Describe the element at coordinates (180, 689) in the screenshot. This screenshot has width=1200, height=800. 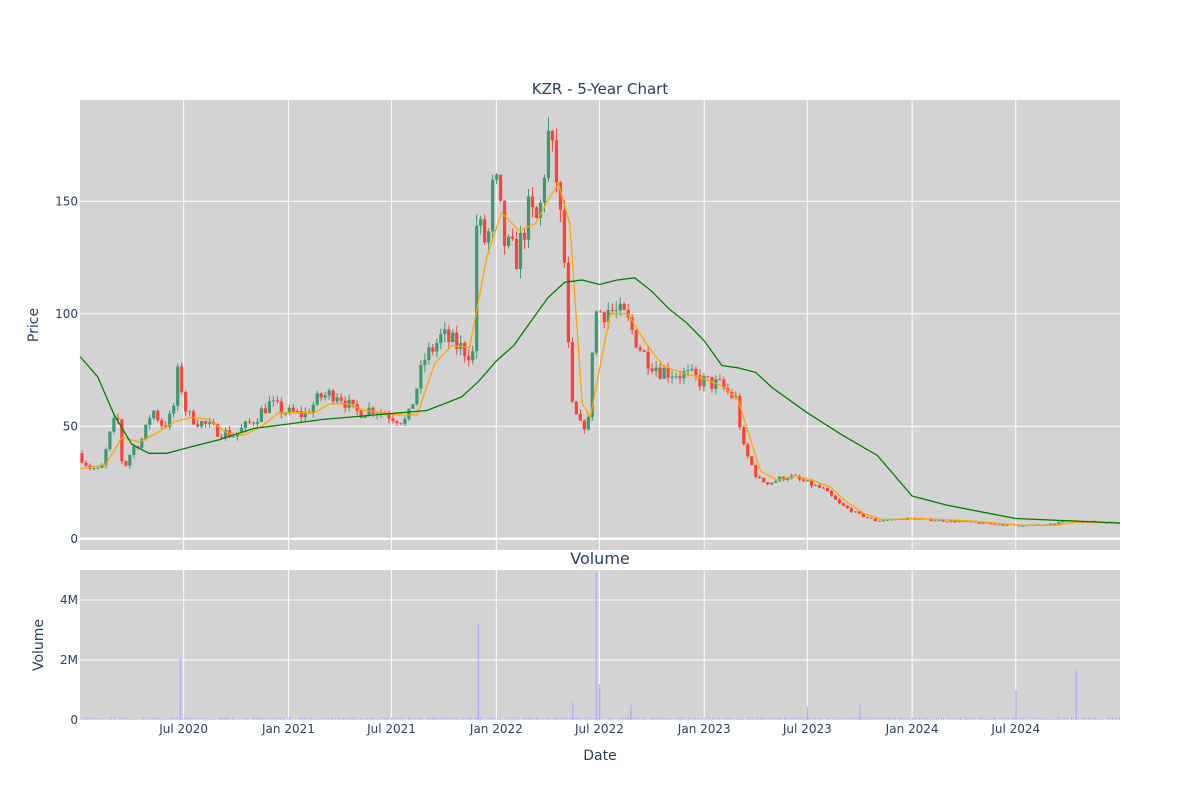
I see `volume-spike-bar` at that location.